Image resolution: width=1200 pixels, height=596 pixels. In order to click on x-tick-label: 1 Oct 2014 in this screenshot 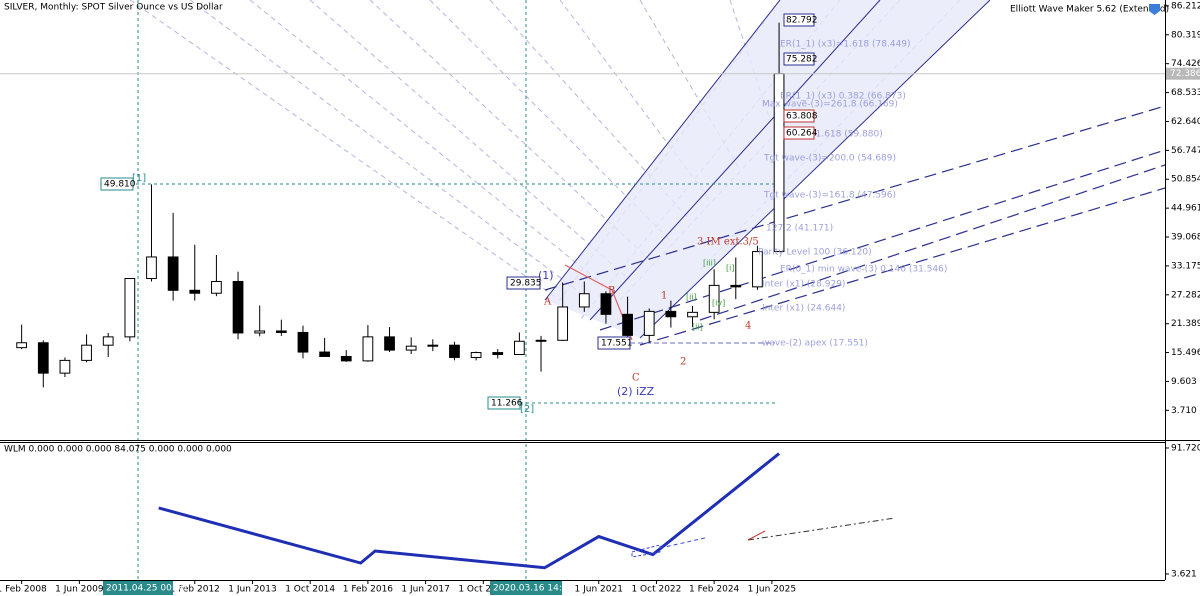, I will do `click(310, 590)`.